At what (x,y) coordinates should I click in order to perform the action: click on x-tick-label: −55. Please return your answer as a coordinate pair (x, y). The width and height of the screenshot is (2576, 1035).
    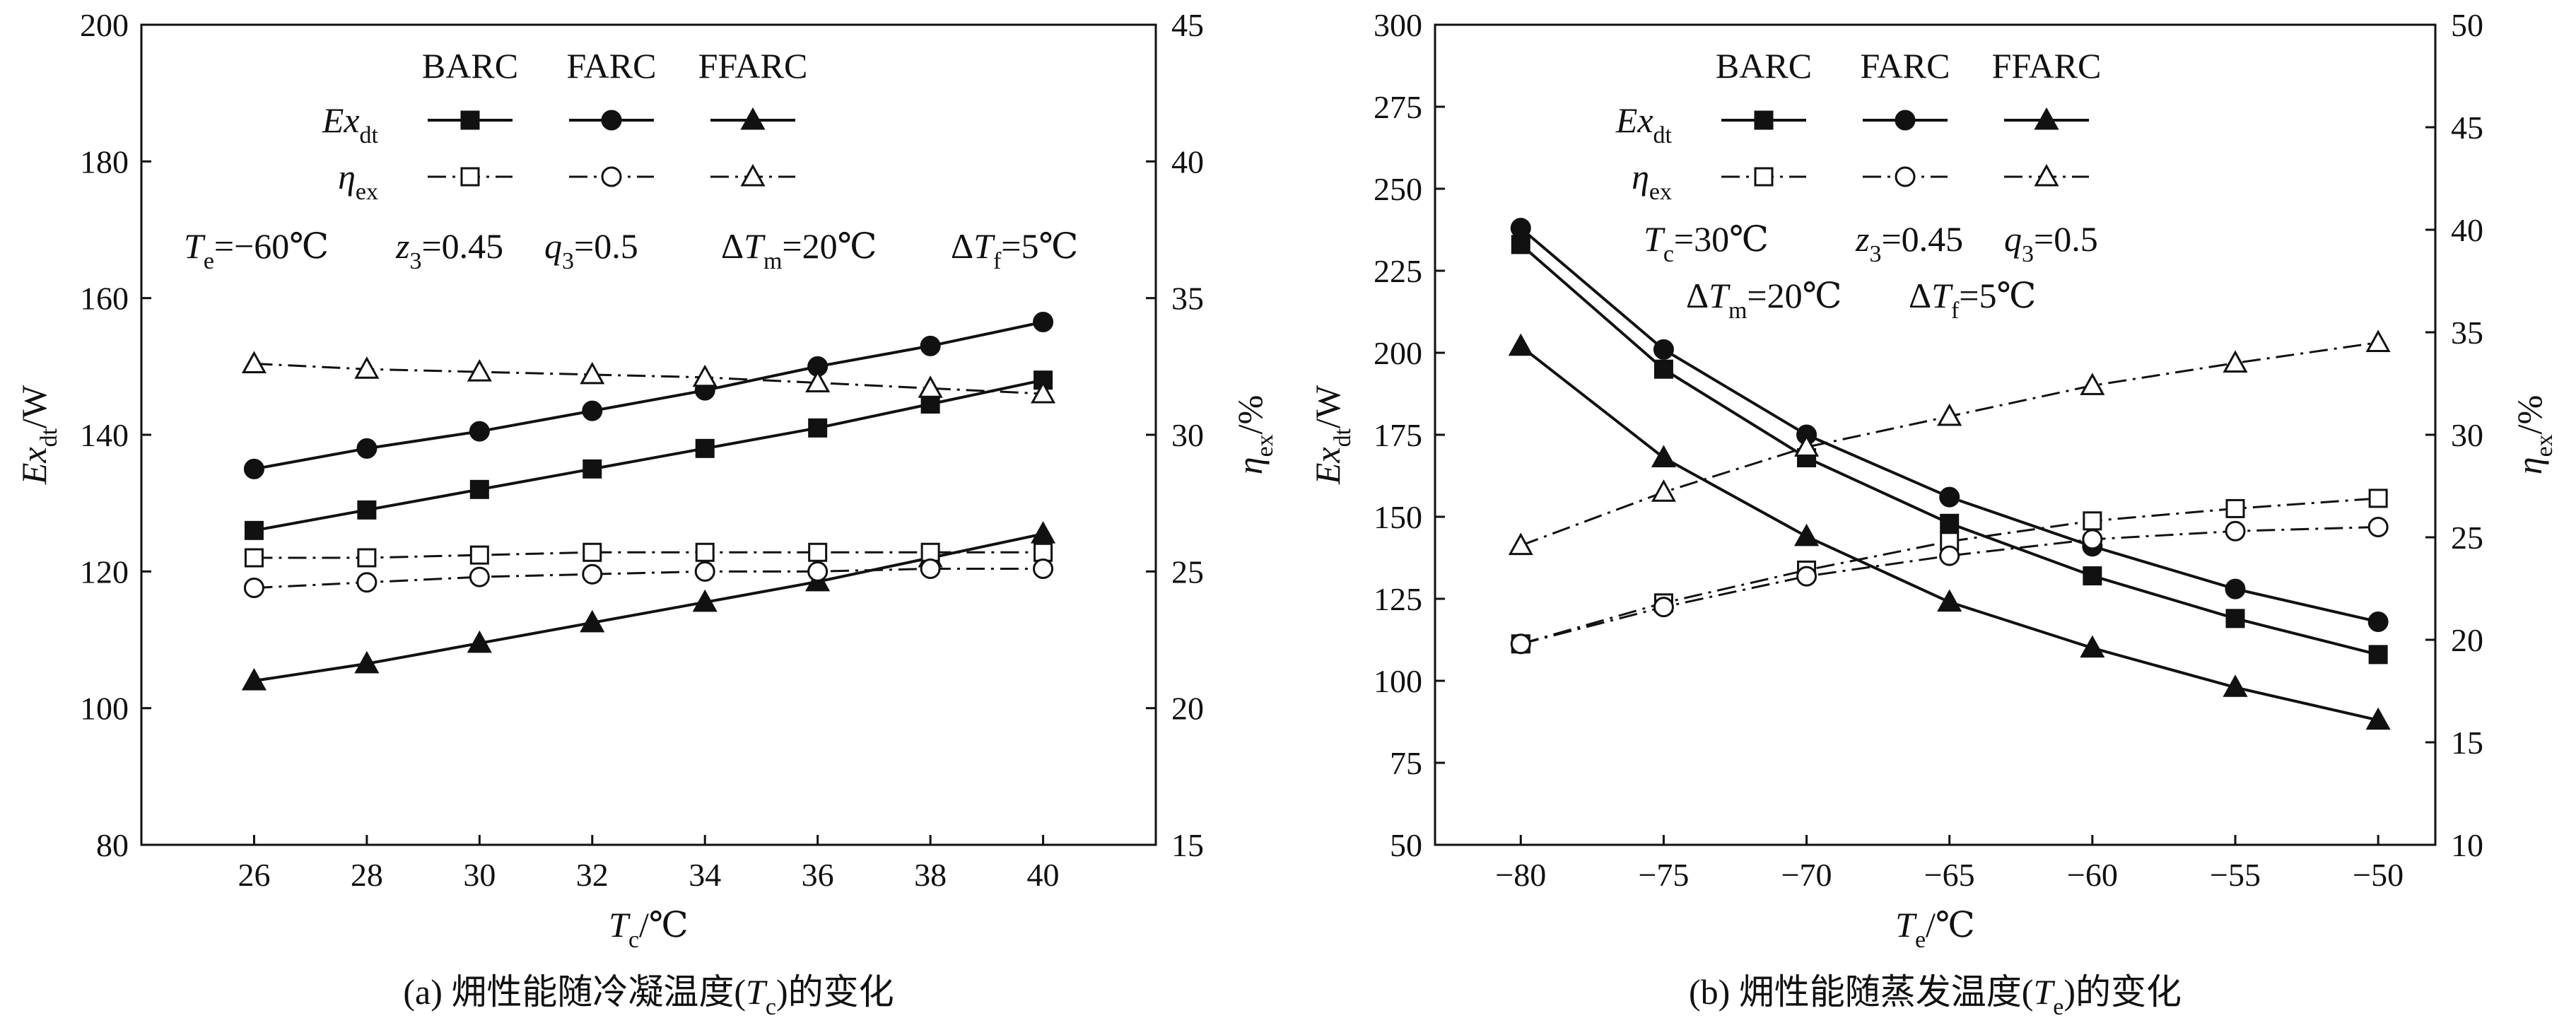
    Looking at the image, I should click on (2236, 875).